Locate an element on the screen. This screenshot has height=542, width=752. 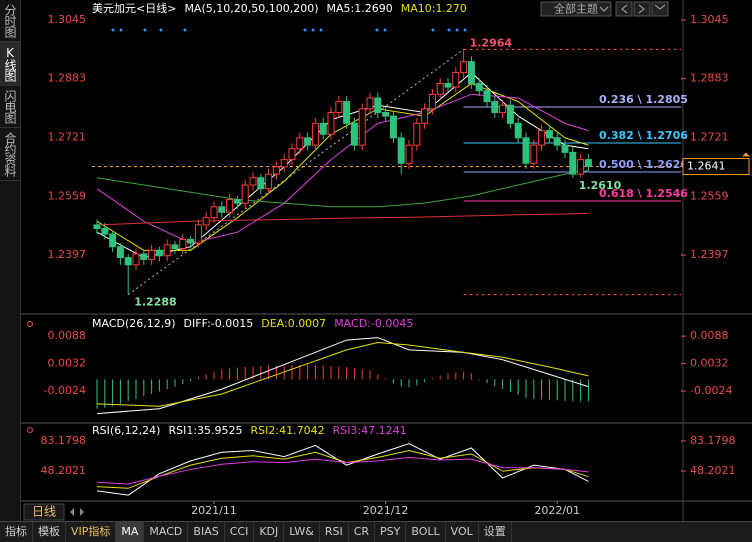
fib-label: 0.236 \ 1.2805 is located at coordinates (643, 99).